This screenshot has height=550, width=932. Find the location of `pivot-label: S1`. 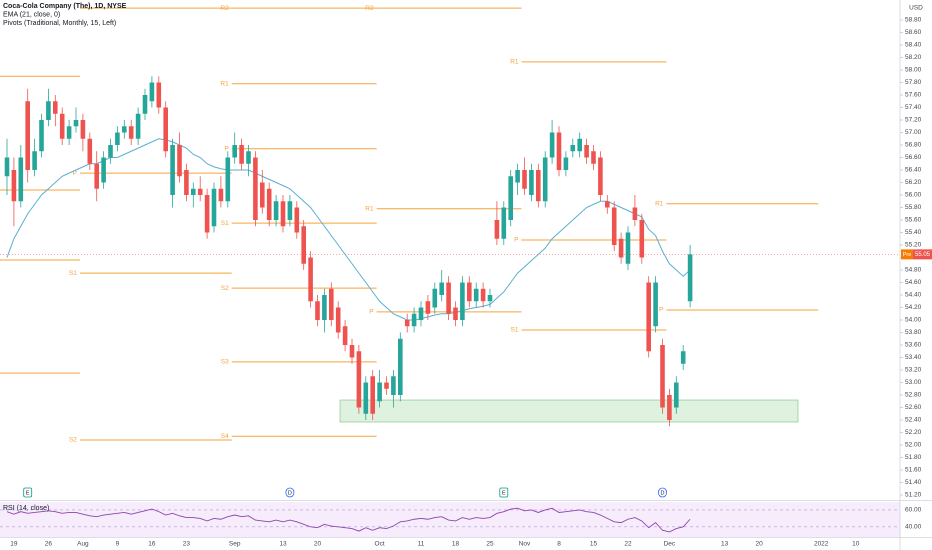

pivot-label: S1 is located at coordinates (225, 223).